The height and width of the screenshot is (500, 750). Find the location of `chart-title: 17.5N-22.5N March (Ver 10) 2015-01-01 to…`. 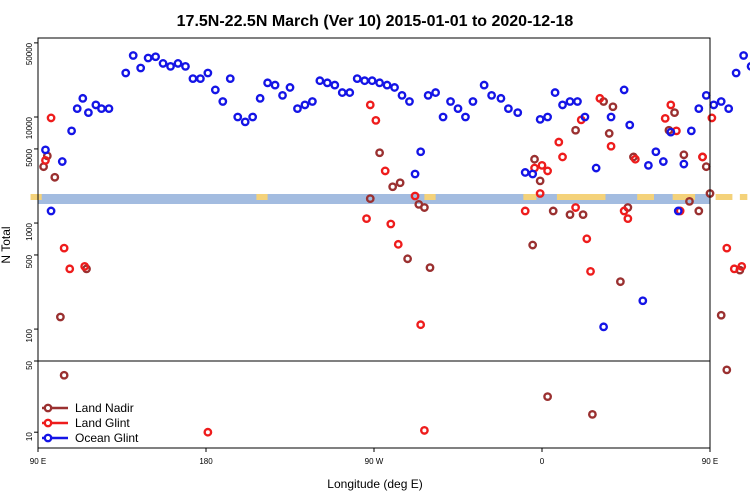

chart-title: 17.5N-22.5N March (Ver 10) 2015-01-01 to… is located at coordinates (375, 21).